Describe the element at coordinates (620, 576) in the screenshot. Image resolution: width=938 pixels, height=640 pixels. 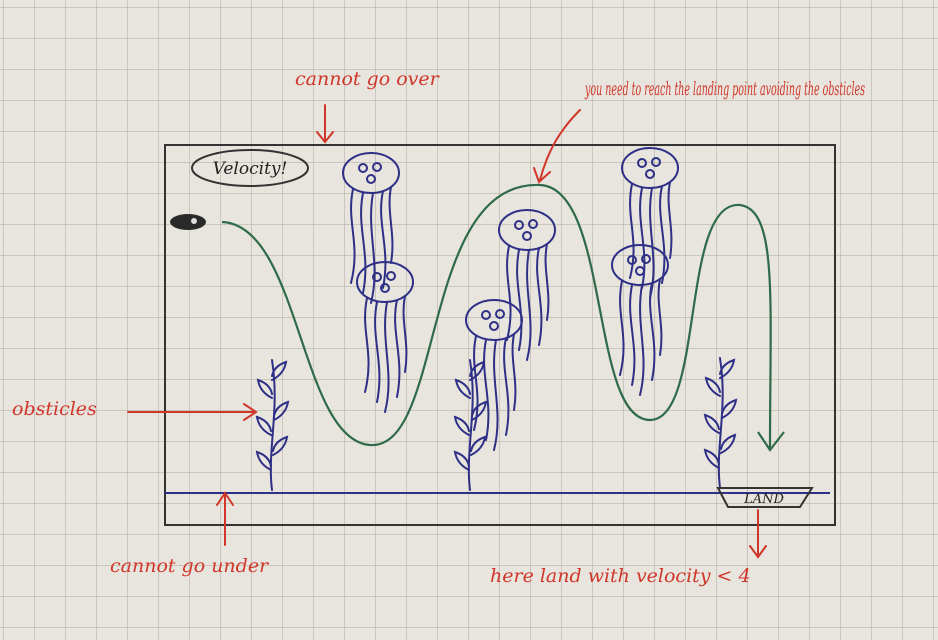
I see `landing-rule: here land with velocity < 4` at that location.